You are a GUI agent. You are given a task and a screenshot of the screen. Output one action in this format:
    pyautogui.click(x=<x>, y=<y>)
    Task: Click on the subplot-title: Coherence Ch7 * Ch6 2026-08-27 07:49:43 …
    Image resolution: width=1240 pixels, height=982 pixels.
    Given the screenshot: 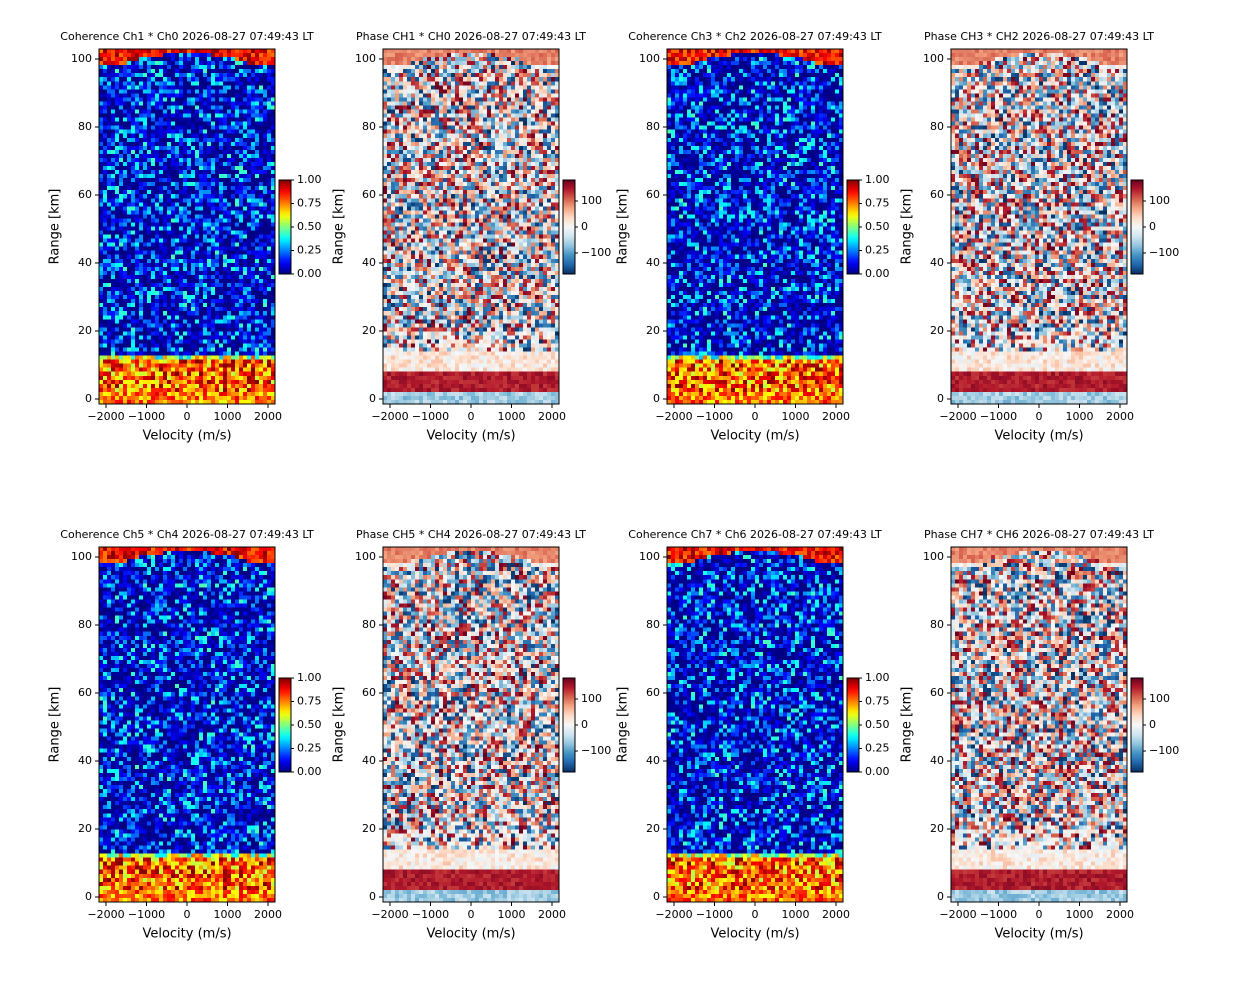 What is the action you would take?
    pyautogui.click(x=755, y=534)
    